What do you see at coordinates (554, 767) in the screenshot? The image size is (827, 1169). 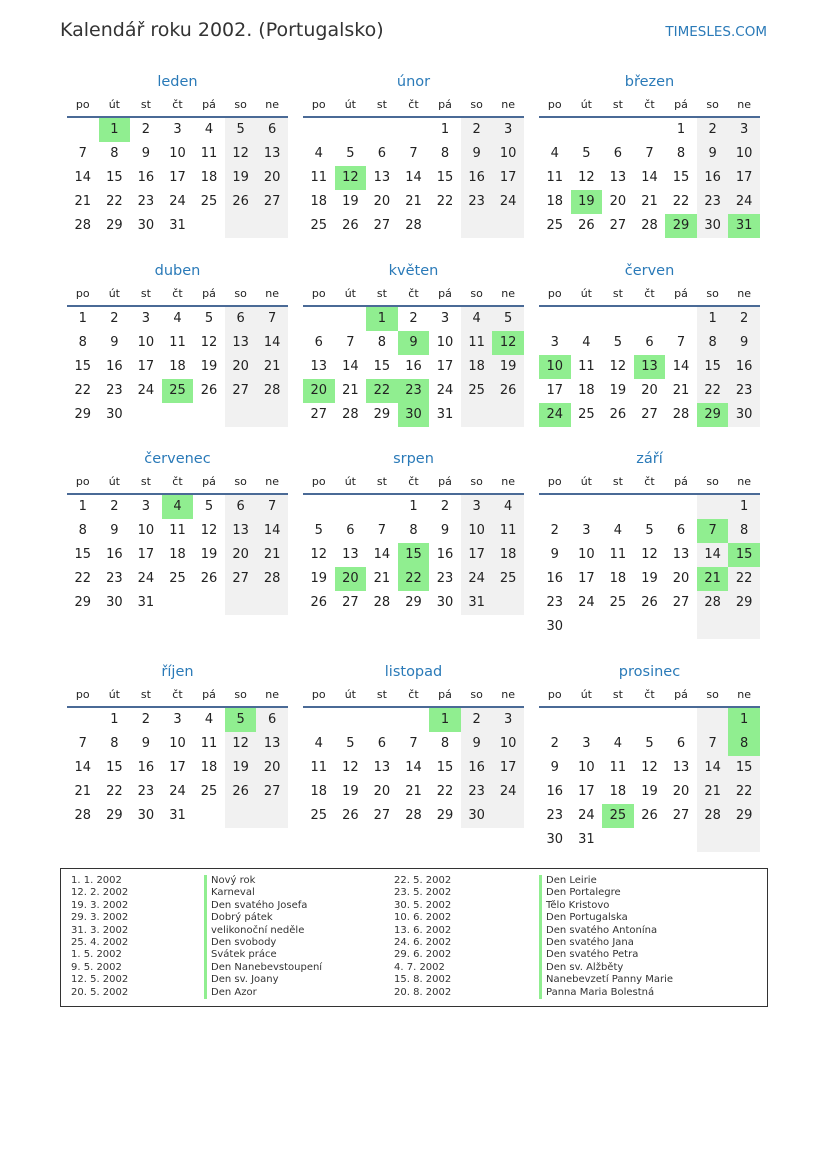 I see `day: 9` at bounding box center [554, 767].